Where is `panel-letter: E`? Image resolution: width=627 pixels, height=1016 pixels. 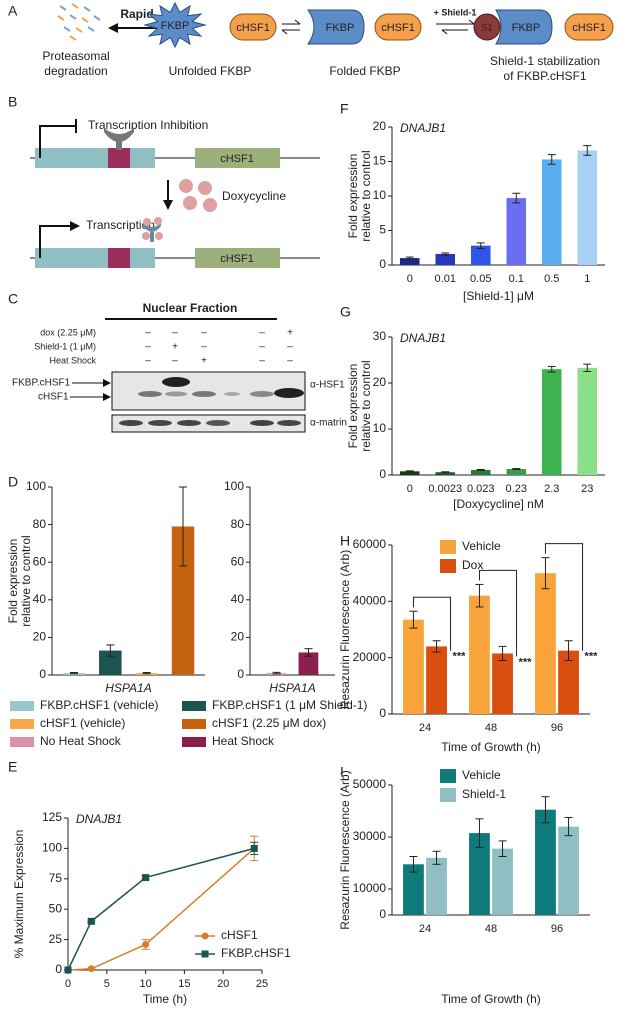 panel-letter: E is located at coordinates (12, 767).